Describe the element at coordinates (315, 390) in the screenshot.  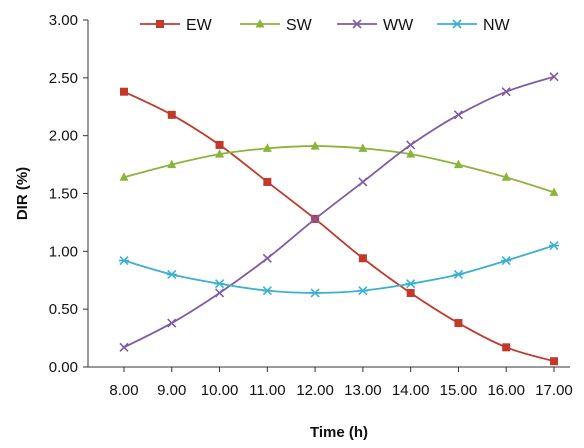
I see `x-tick-label: 12.00` at that location.